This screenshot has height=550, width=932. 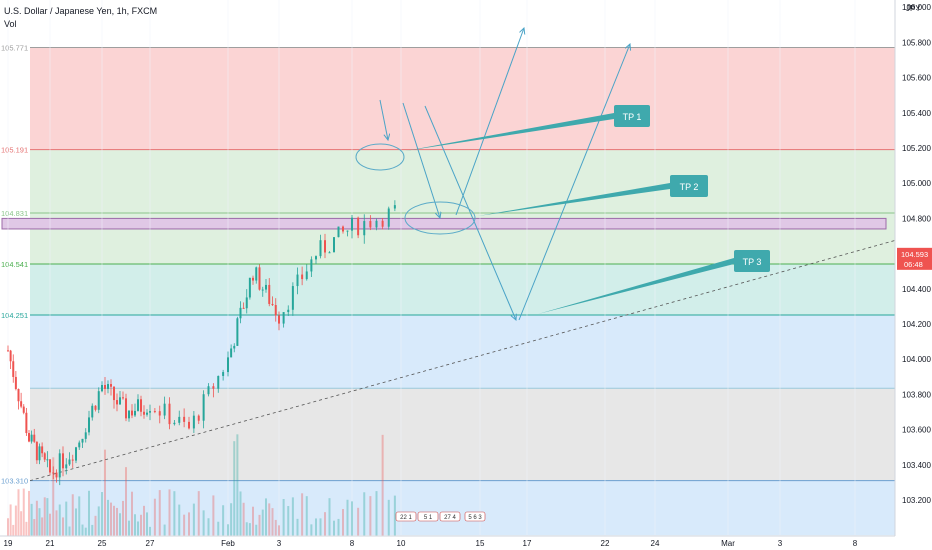 I want to click on symbol-title: U.S. Dollar / Japanese Yen, 1h, FXCM, so click(x=81, y=11).